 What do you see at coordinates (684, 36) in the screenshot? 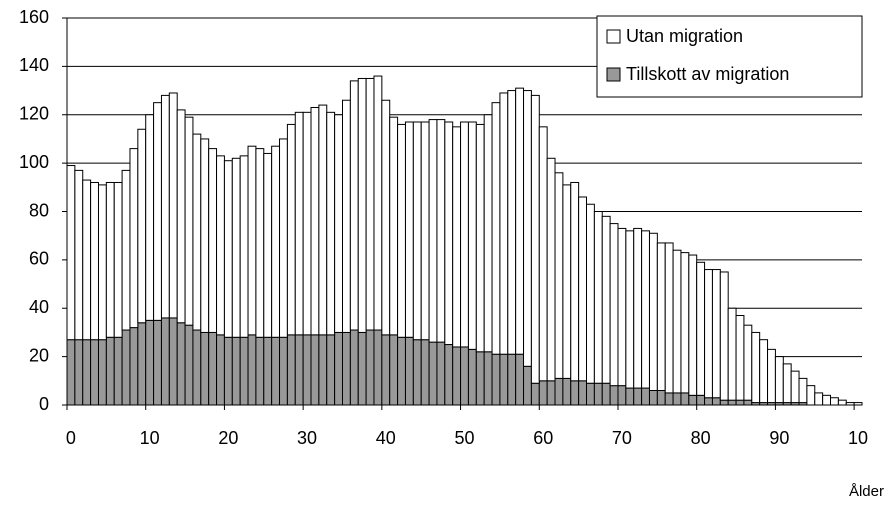
I see `legend-label: Utan migration` at bounding box center [684, 36].